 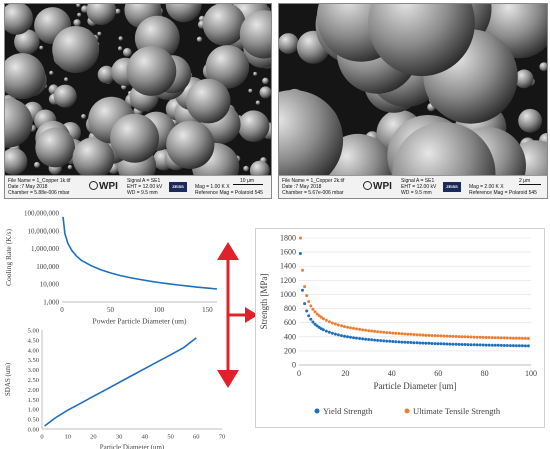 I want to click on sem-eht: EHT = 12.00 kV, so click(x=419, y=187).